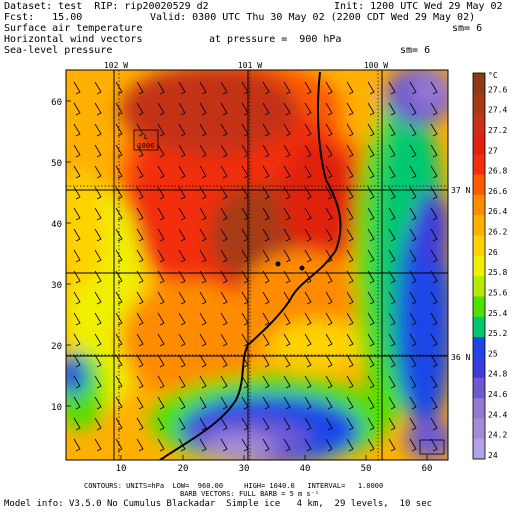  Describe the element at coordinates (467, 28) in the screenshot. I see `field-surface-temperature-sm: sm= 6` at that location.